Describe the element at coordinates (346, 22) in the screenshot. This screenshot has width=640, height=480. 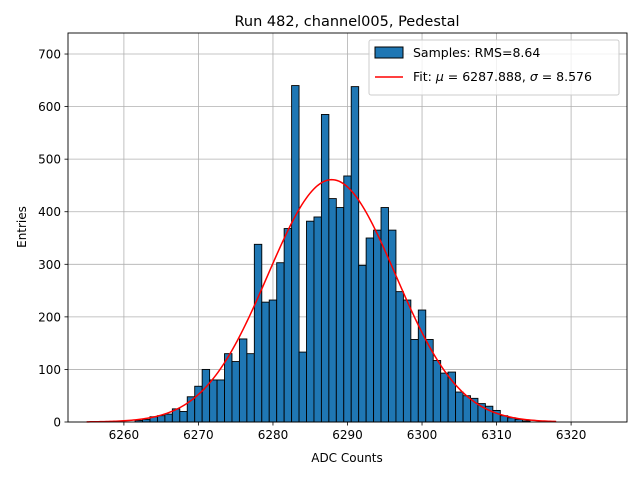
I see `chart-title: Run 482, channel005, Pedestal` at that location.